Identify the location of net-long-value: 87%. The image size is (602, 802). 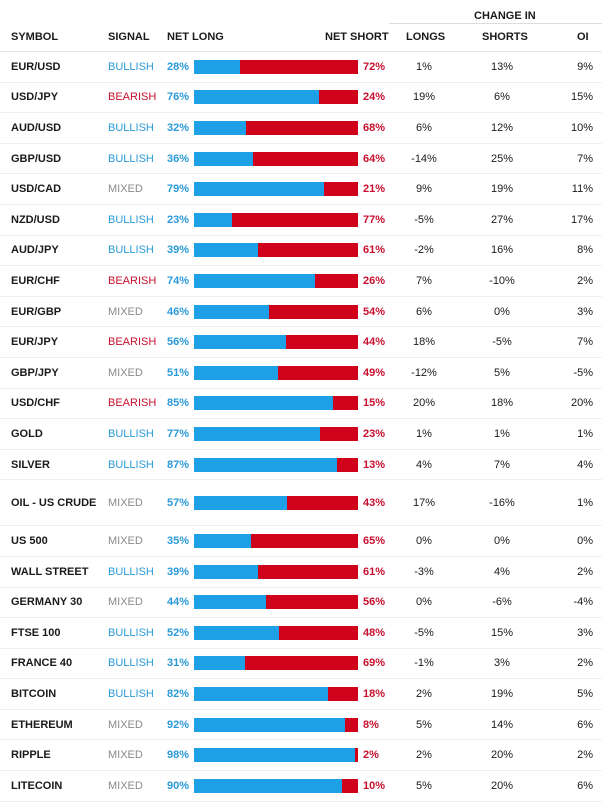
(178, 464).